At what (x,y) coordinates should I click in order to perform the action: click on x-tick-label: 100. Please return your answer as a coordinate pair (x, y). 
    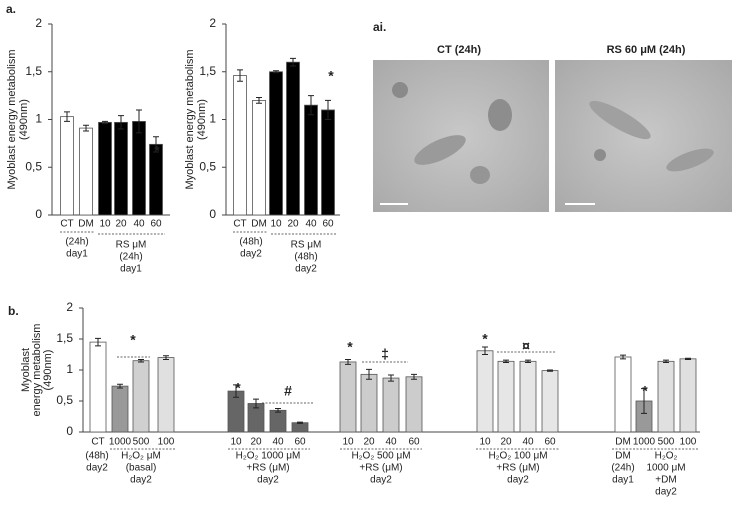
    Looking at the image, I should click on (688, 442).